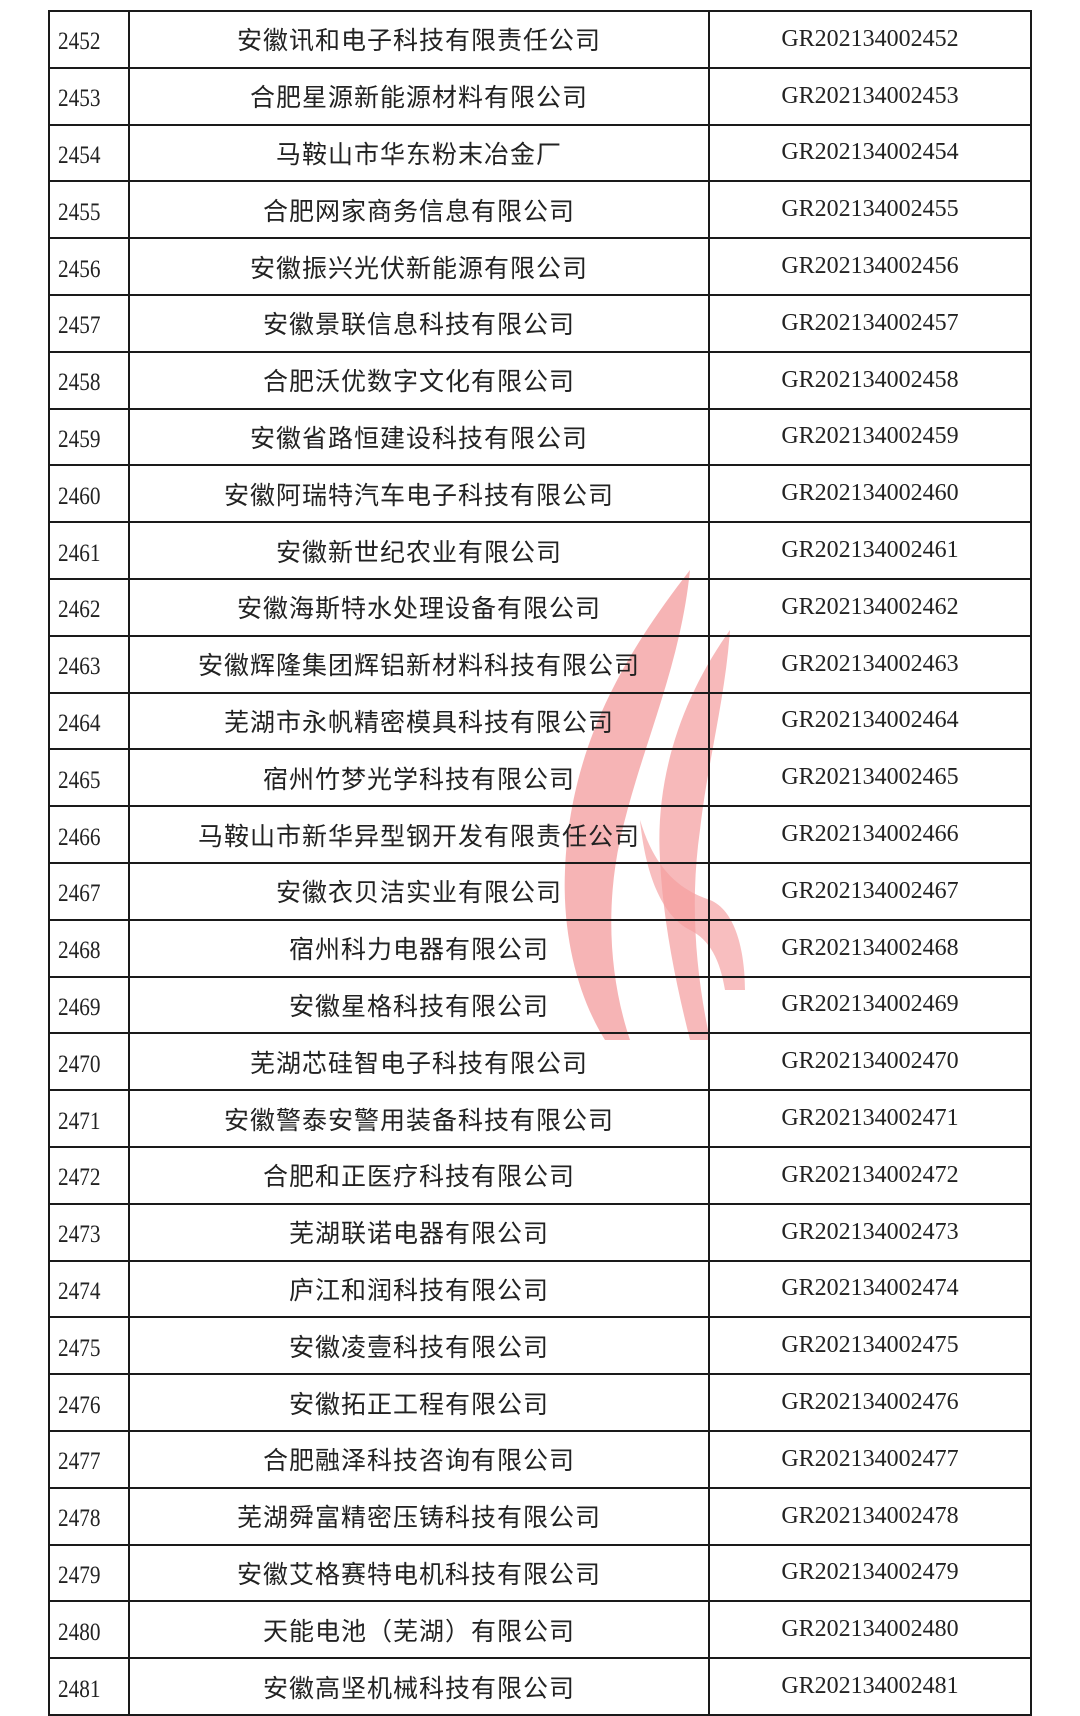  Describe the element at coordinates (89, 1346) in the screenshot. I see `row-number-cell: 2475` at that location.